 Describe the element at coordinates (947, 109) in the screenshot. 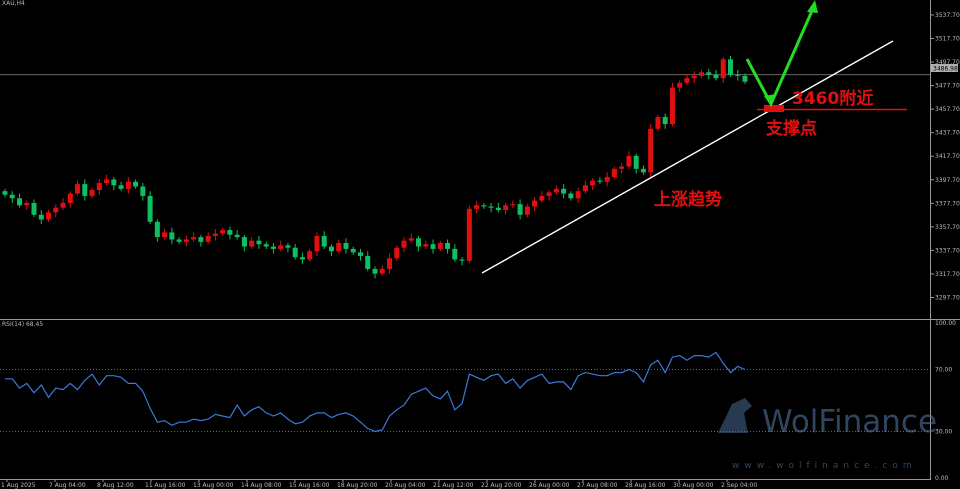

I see `y-tick-label: 3457.70` at that location.